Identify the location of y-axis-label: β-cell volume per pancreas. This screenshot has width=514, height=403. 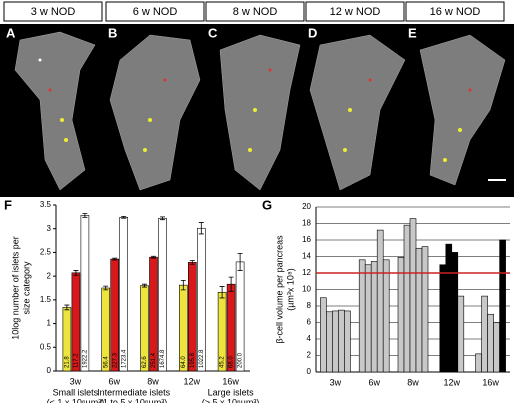
(279, 289).